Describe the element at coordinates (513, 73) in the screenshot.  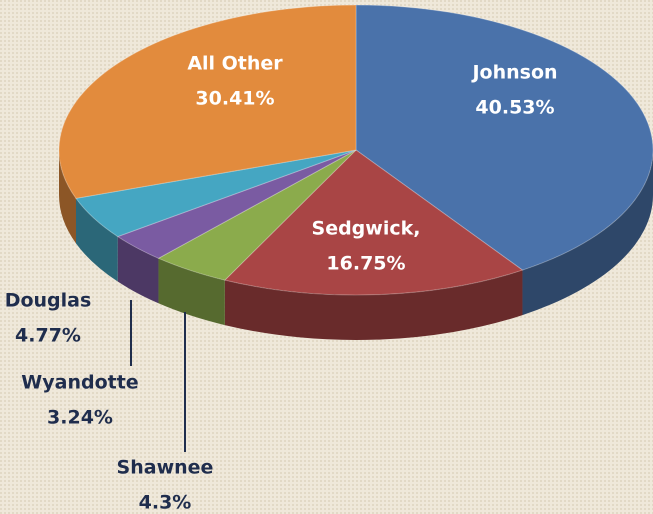
I see `label-name: Johnson` at that location.